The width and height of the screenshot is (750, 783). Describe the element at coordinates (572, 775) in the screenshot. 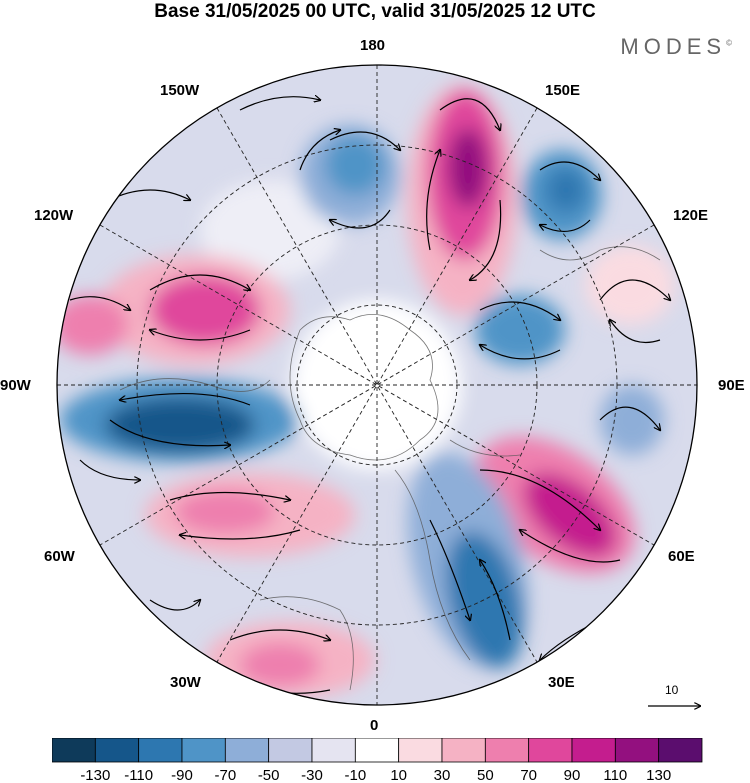

I see `colorbar-tick-label: 90` at that location.